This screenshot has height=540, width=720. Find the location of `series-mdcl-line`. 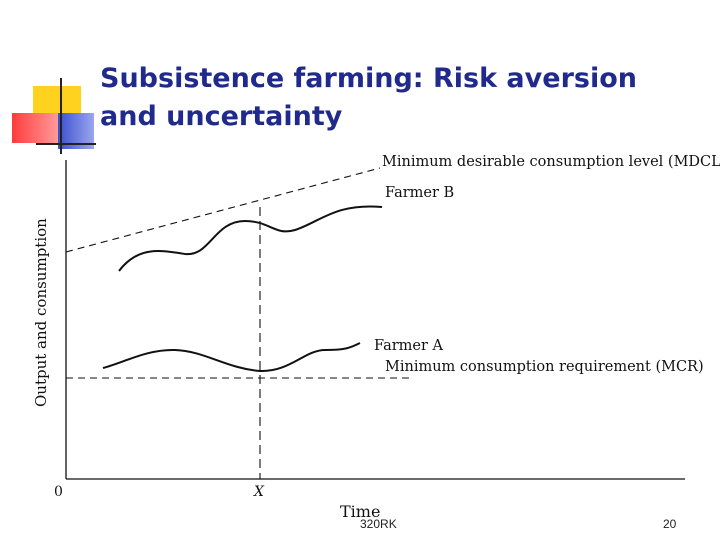

series-mdcl-line is located at coordinates (223, 210).